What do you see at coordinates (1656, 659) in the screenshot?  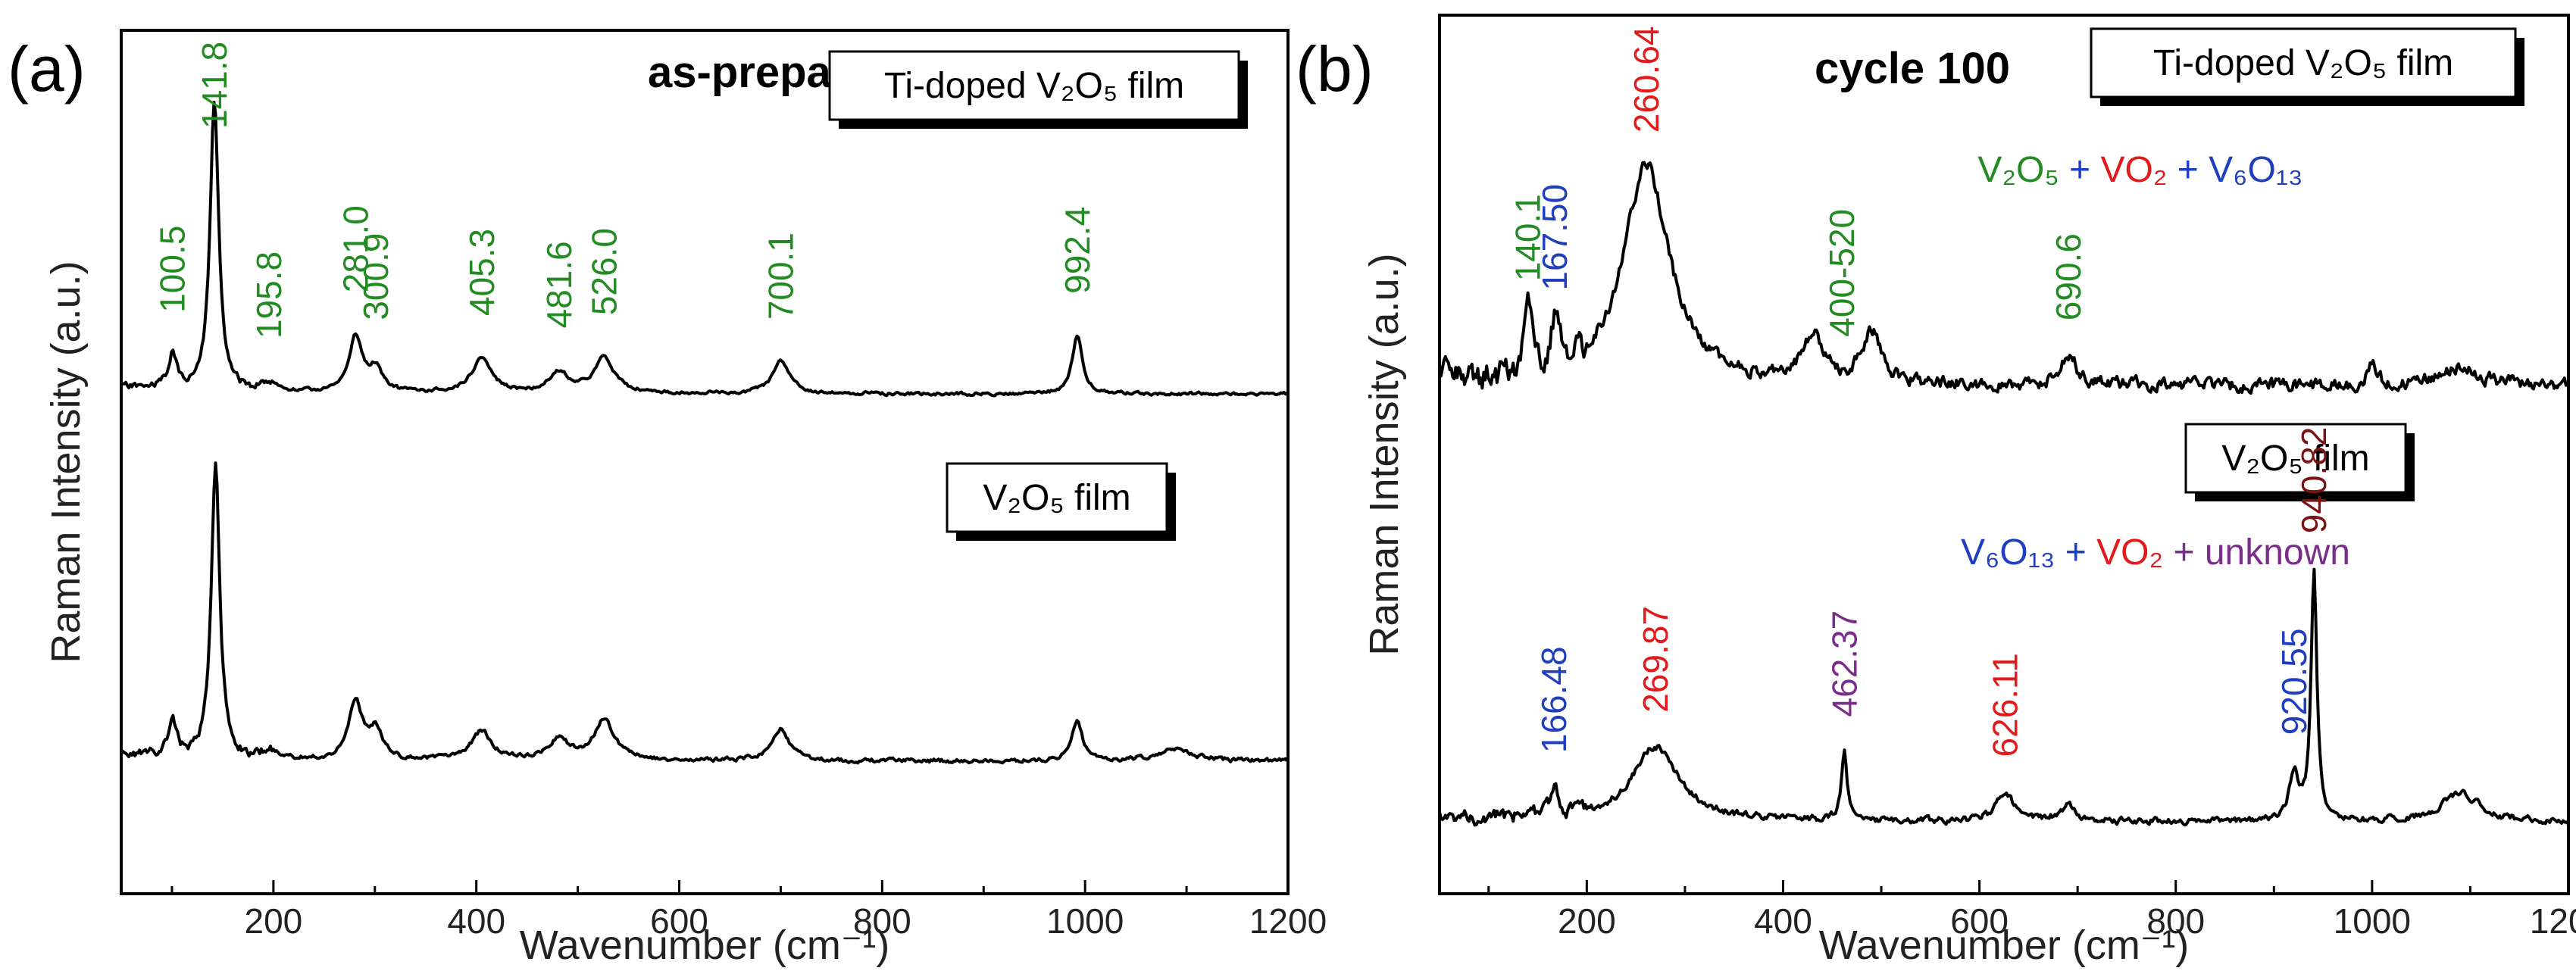 I see `peak-label: 269.87` at bounding box center [1656, 659].